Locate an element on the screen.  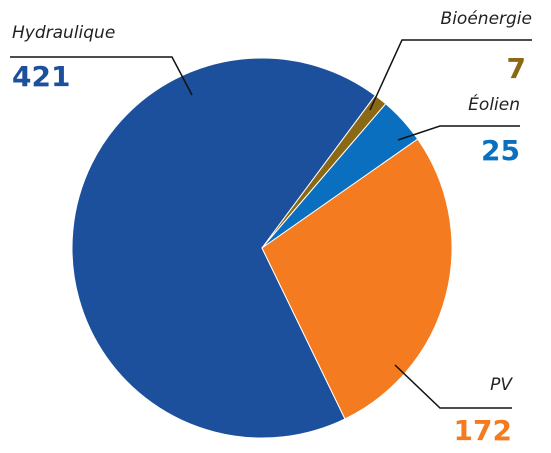
slice-label: Hydraulique is located at coordinates (63, 33).